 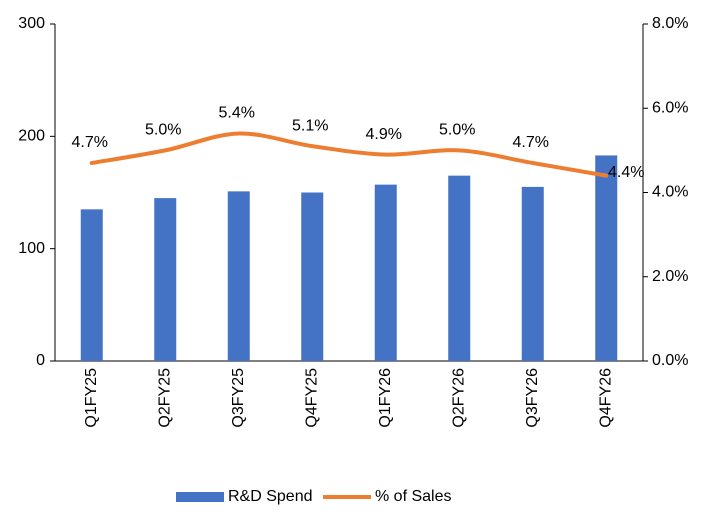 I want to click on y-tick-label: 200, so click(x=31, y=136).